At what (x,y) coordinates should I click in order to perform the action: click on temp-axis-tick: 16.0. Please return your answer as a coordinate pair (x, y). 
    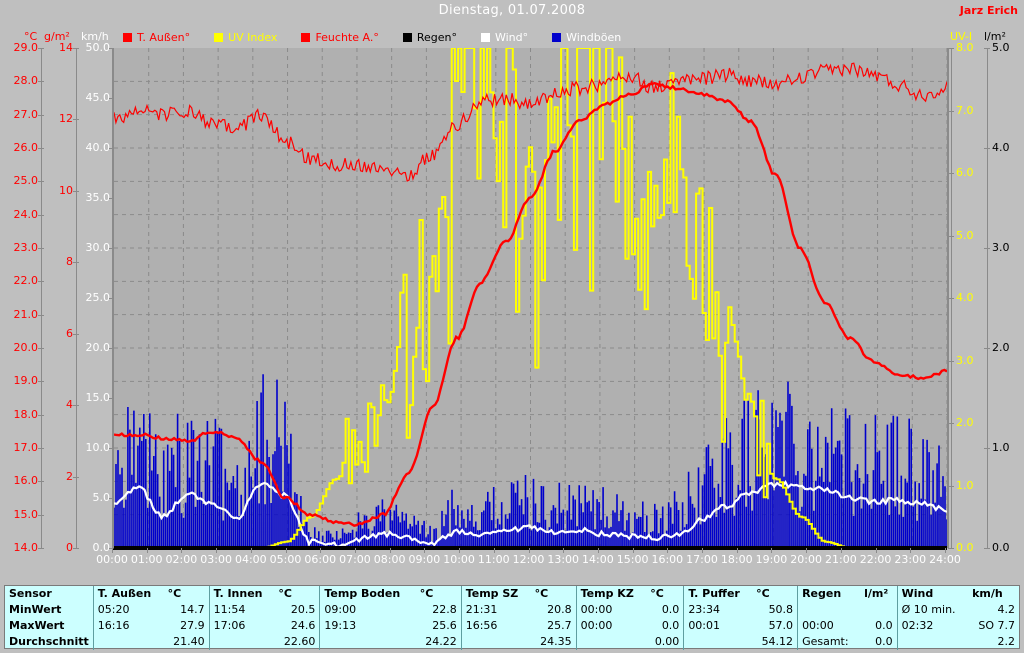
    Looking at the image, I should click on (26, 481).